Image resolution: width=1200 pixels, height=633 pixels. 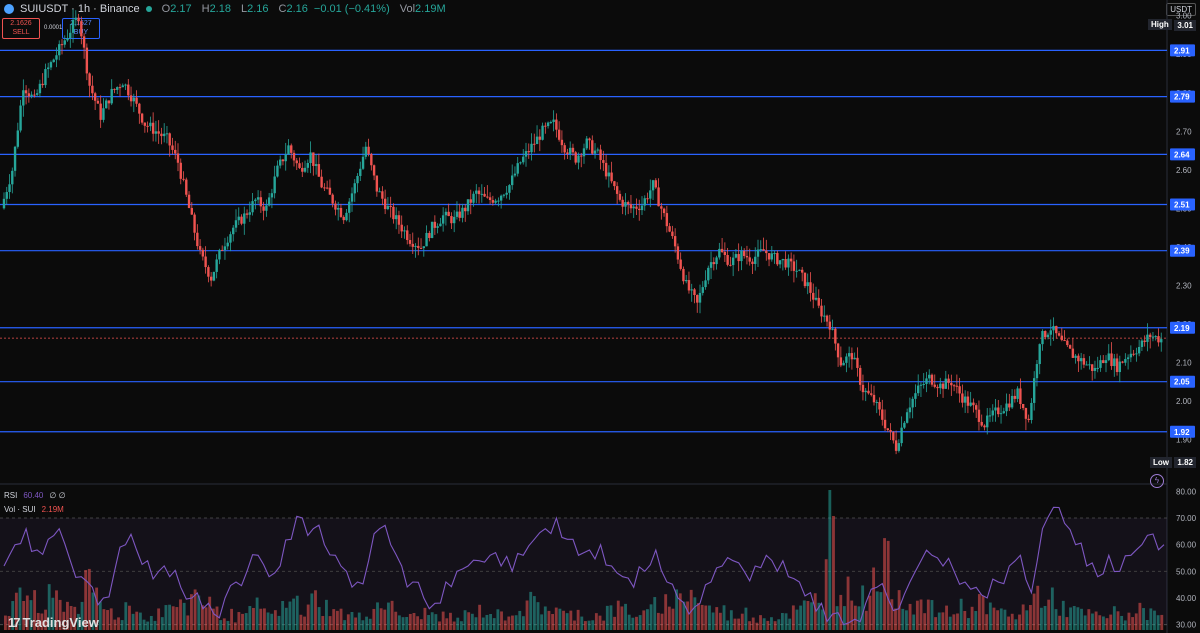 I want to click on spread-value: 0.0001, so click(x=53, y=28).